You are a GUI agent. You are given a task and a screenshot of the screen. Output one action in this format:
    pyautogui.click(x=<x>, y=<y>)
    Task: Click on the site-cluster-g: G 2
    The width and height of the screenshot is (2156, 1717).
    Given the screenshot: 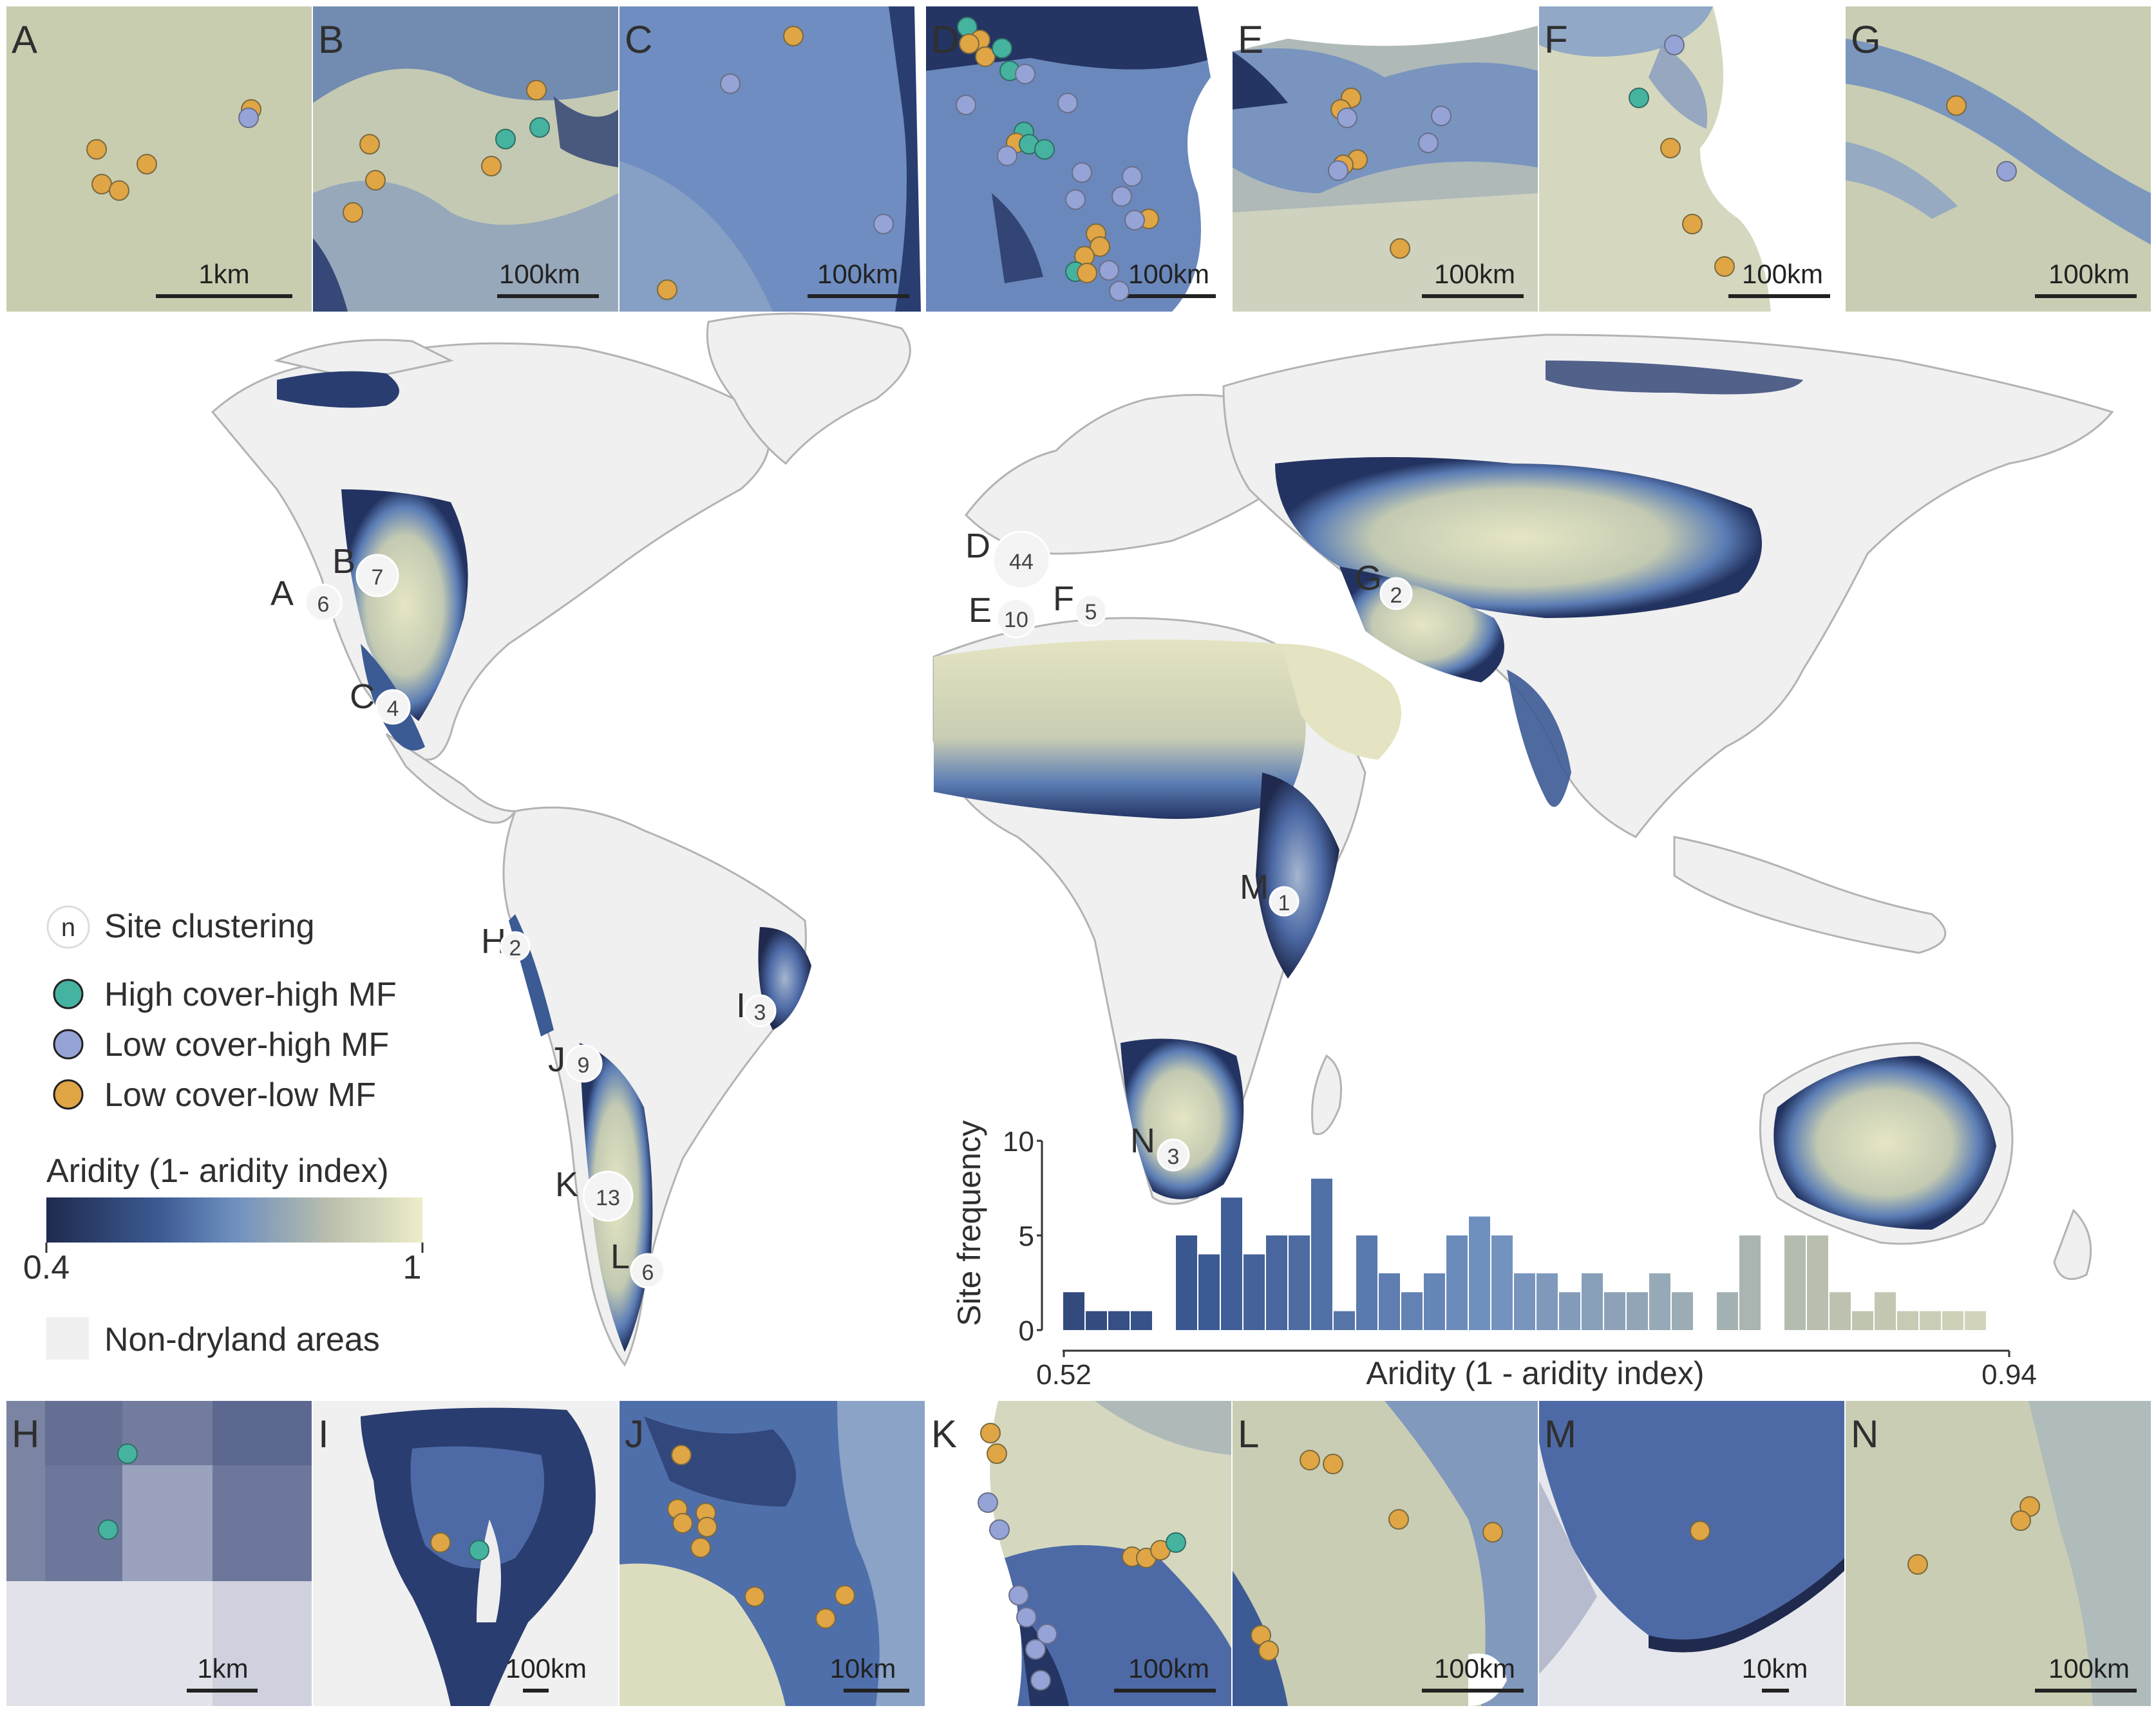 What is the action you would take?
    pyautogui.click(x=1384, y=584)
    